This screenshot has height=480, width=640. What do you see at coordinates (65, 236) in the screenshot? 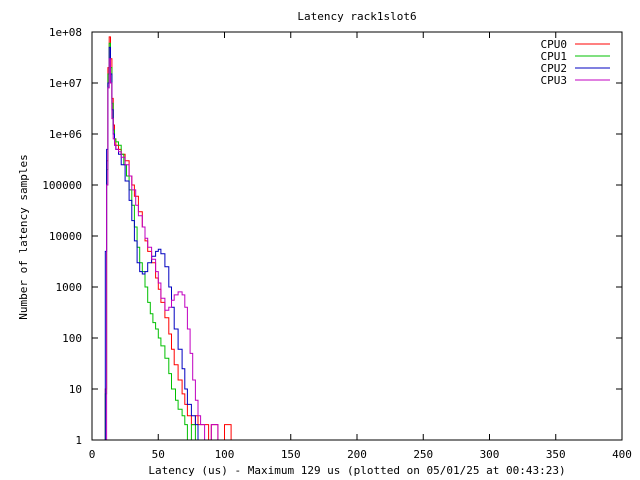
I see `y-tick-label: 10000` at bounding box center [65, 236].